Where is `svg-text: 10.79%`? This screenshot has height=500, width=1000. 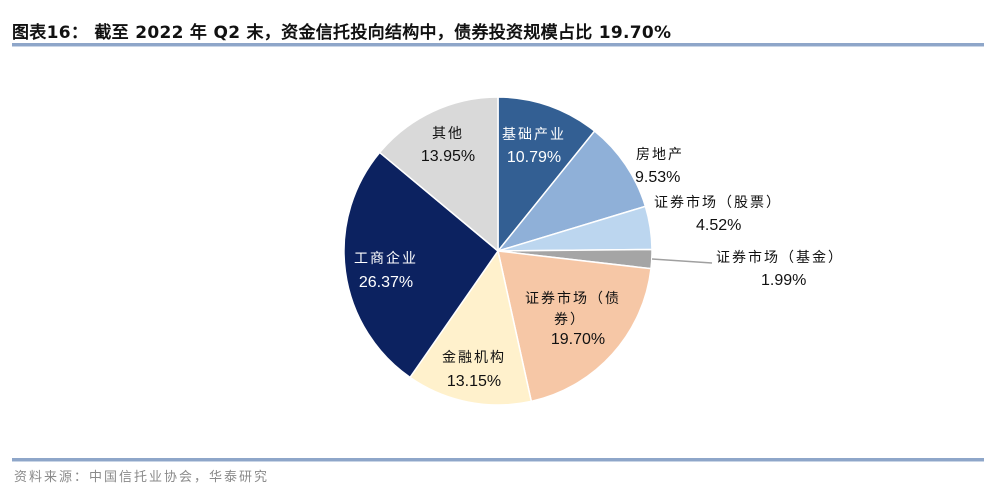 svg-text: 10.79% is located at coordinates (534, 157).